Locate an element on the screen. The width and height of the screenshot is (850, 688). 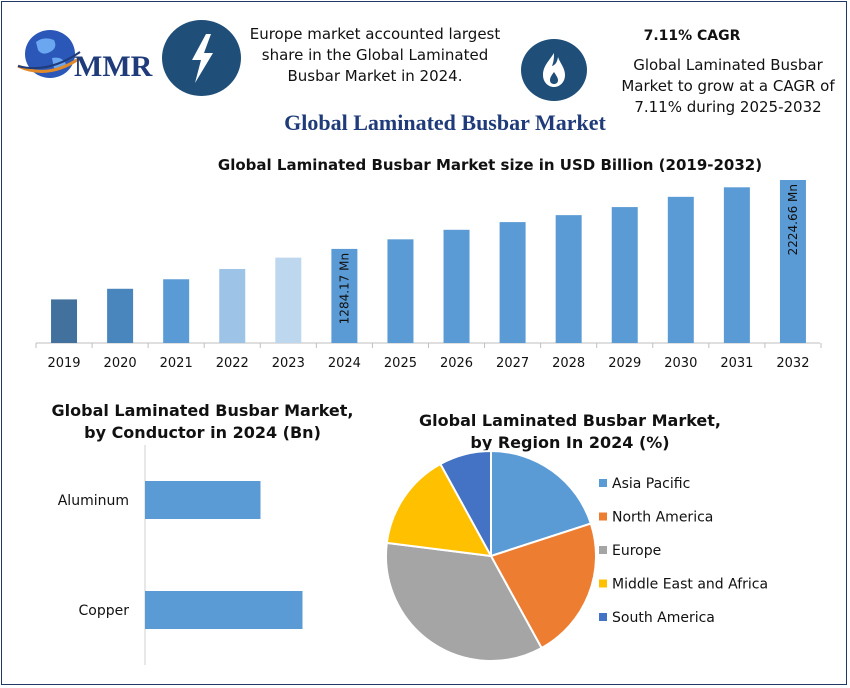
bar-2025 is located at coordinates (400, 291).